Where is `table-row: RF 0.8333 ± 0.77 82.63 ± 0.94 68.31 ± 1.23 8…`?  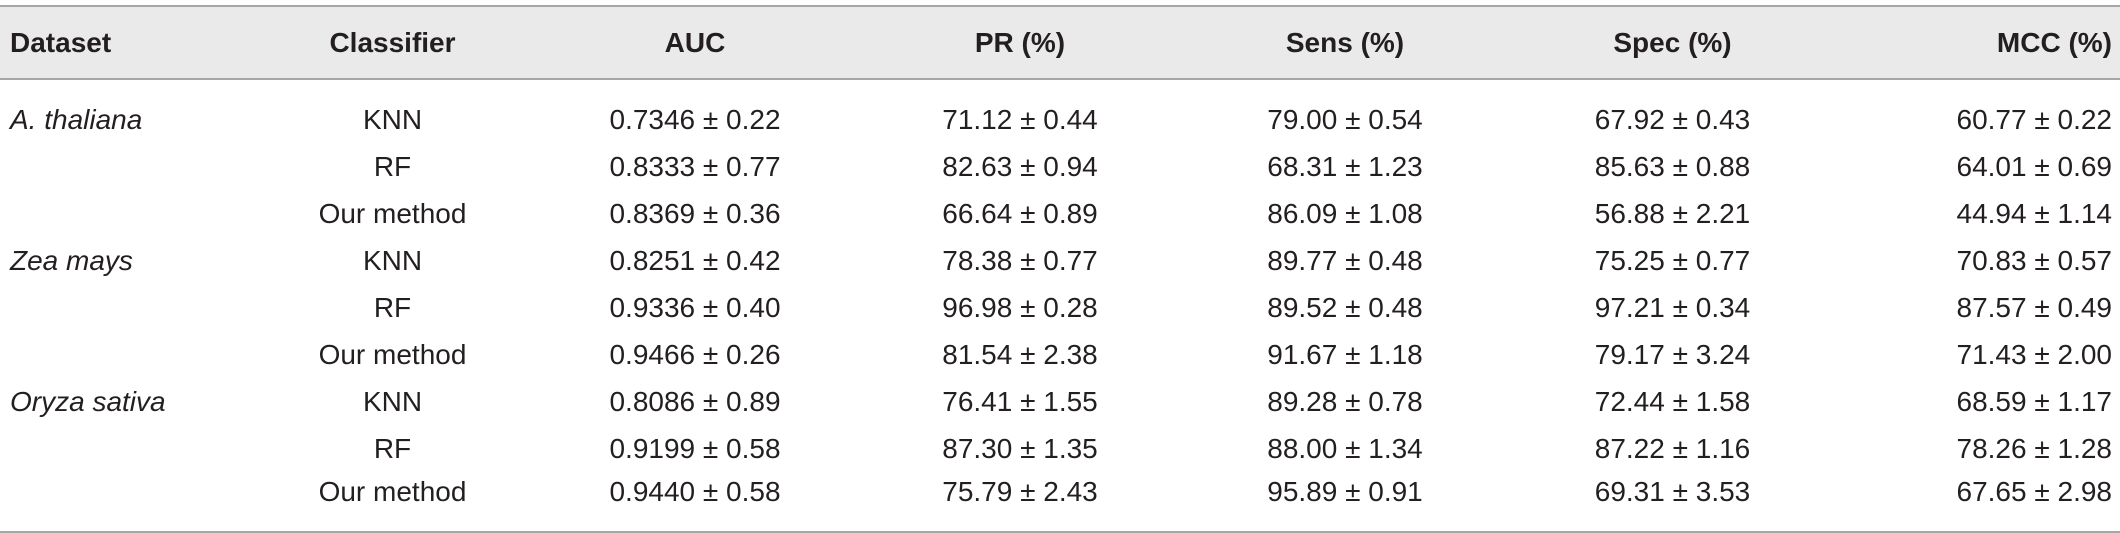 table-row: RF 0.8333 ± 0.77 82.63 ± 0.94 68.31 ± 1.23 8… is located at coordinates (1060, 166).